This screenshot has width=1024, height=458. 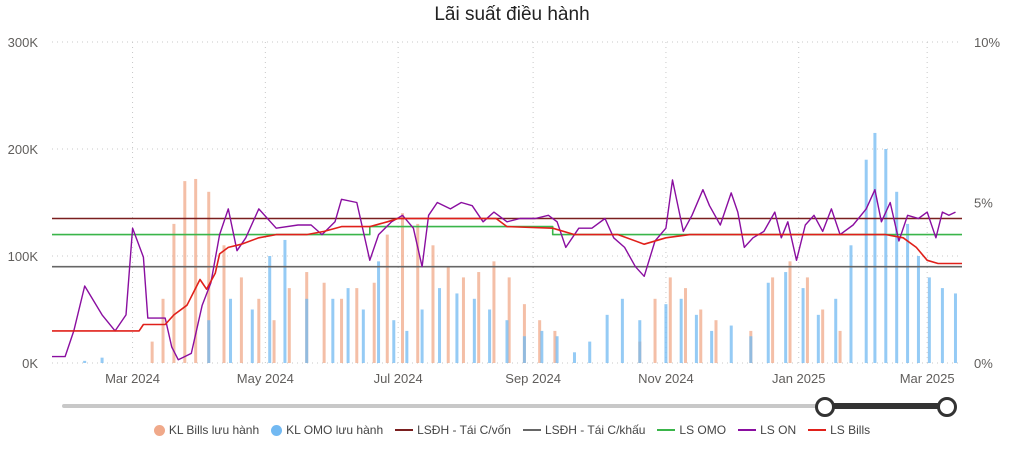 What do you see at coordinates (887, 406) in the screenshot?
I see `slider-selected-range` at bounding box center [887, 406].